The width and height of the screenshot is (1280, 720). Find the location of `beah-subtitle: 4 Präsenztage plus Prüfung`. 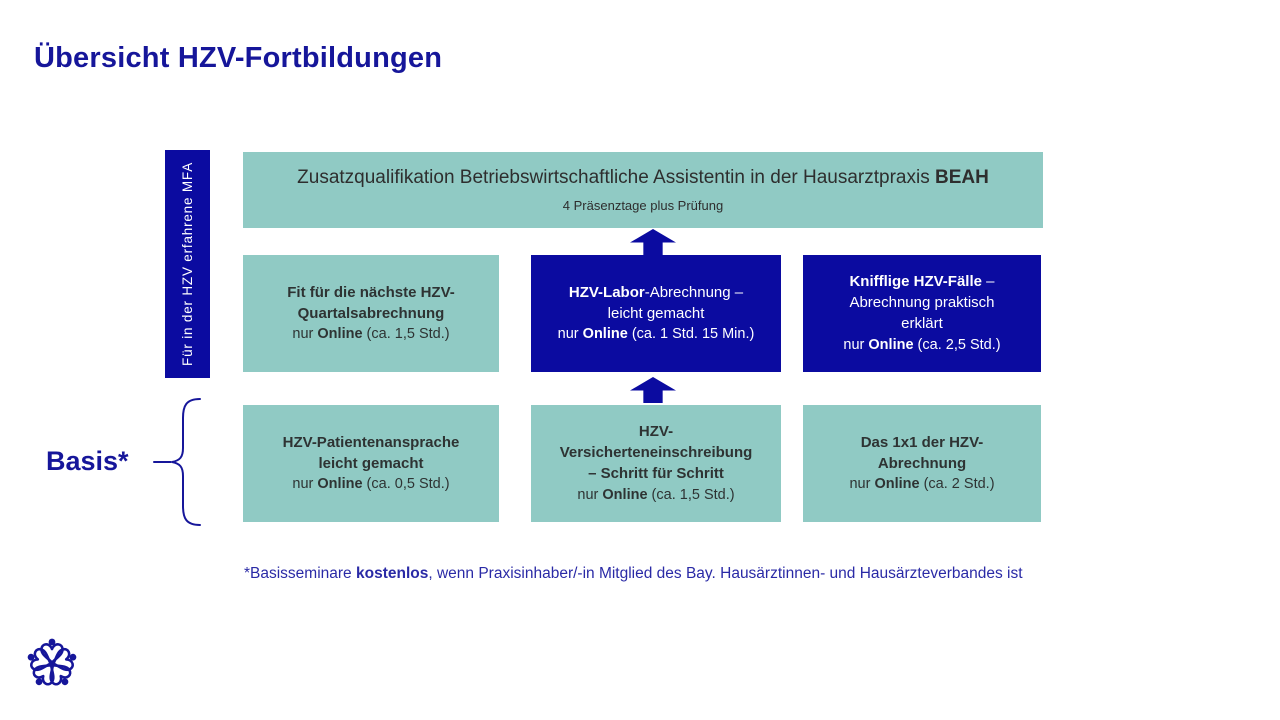

beah-subtitle: 4 Präsenztage plus Prüfung is located at coordinates (643, 205).